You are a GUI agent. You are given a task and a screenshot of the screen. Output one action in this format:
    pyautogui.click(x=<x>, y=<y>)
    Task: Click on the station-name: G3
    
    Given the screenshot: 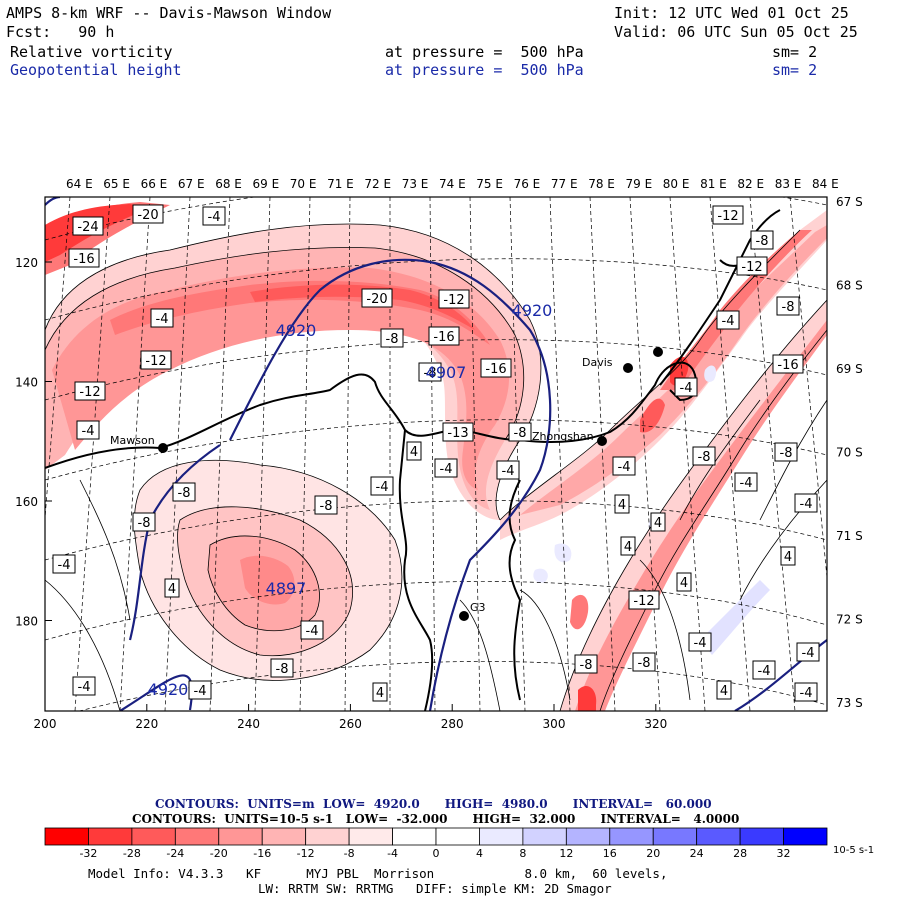 What is the action you would take?
    pyautogui.click(x=478, y=607)
    